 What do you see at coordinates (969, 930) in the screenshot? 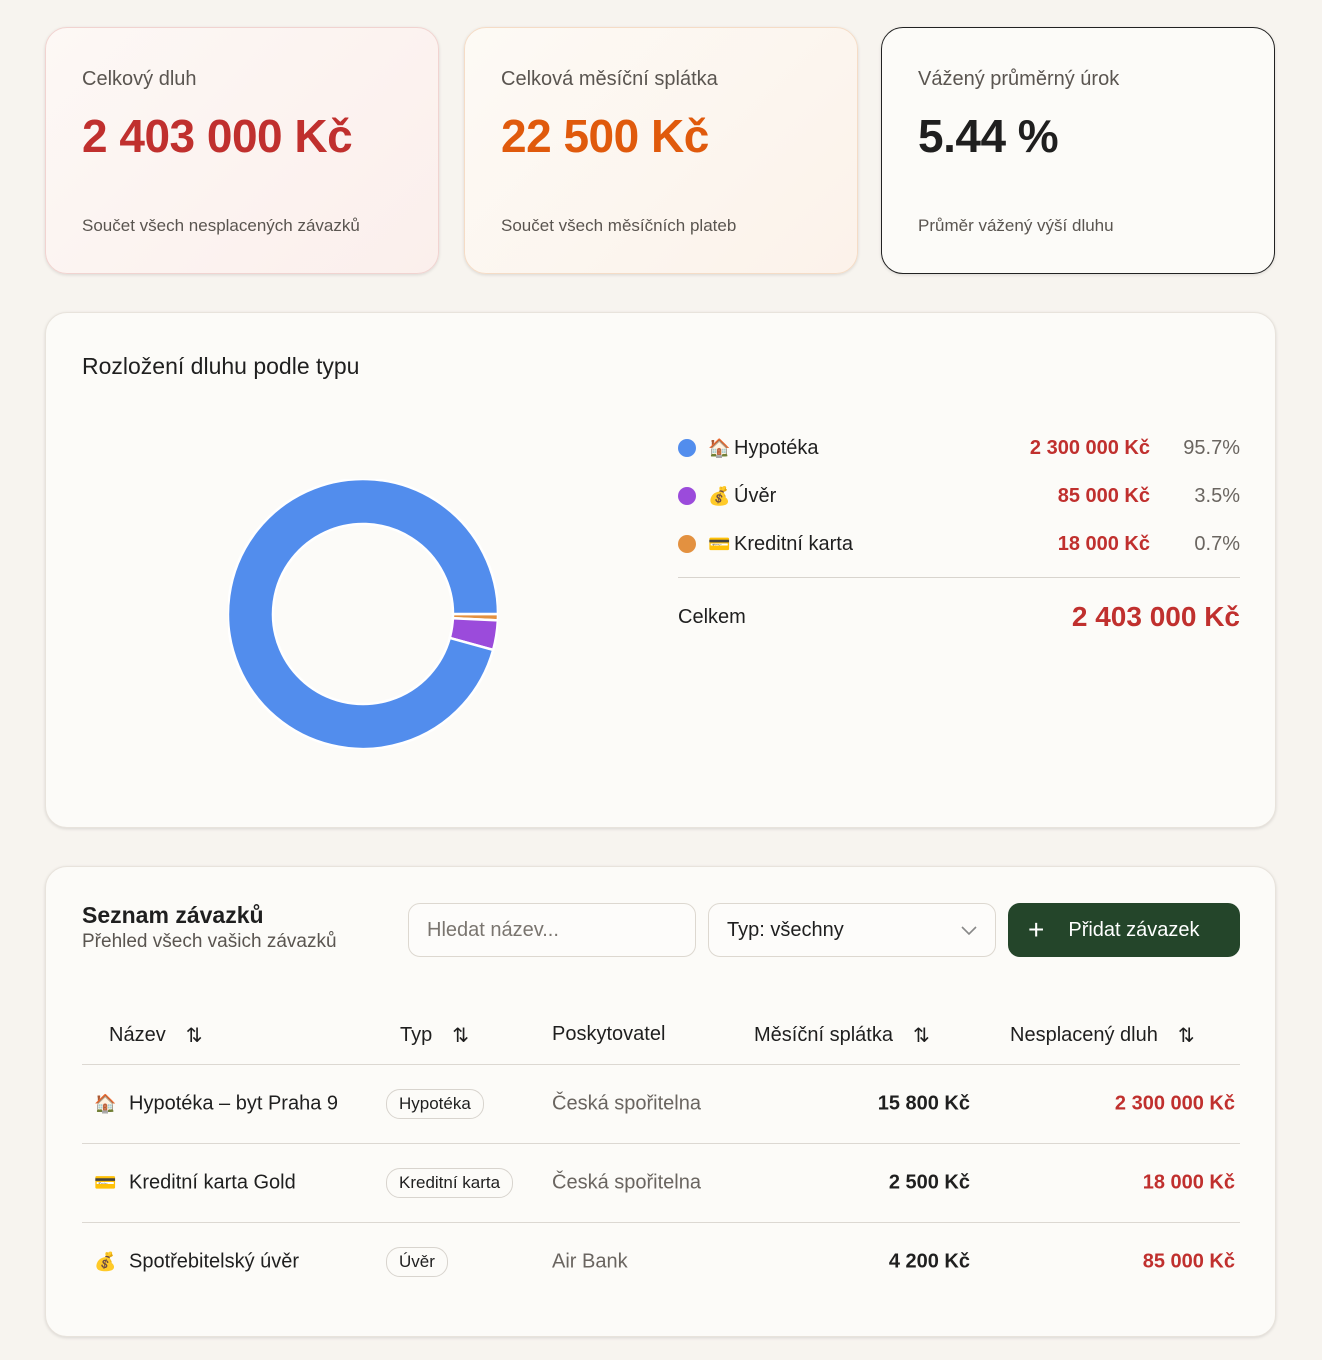
I see `chevron-down-icon` at bounding box center [969, 930].